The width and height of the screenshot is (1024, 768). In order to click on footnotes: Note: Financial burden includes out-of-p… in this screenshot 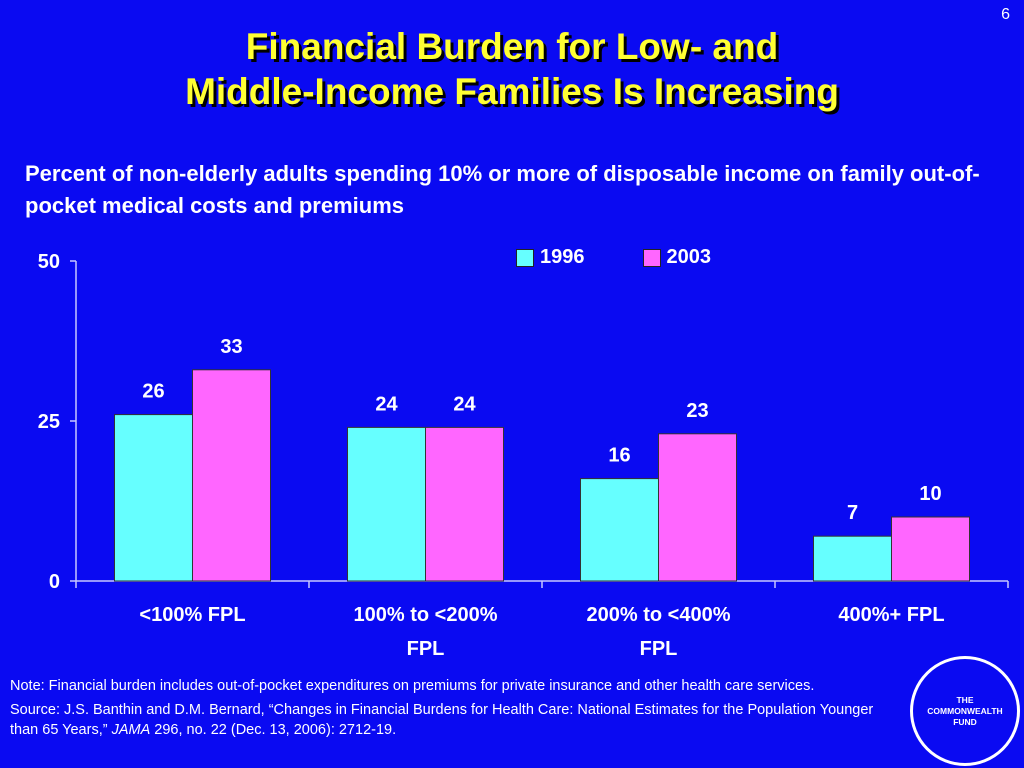, I will do `click(452, 710)`.